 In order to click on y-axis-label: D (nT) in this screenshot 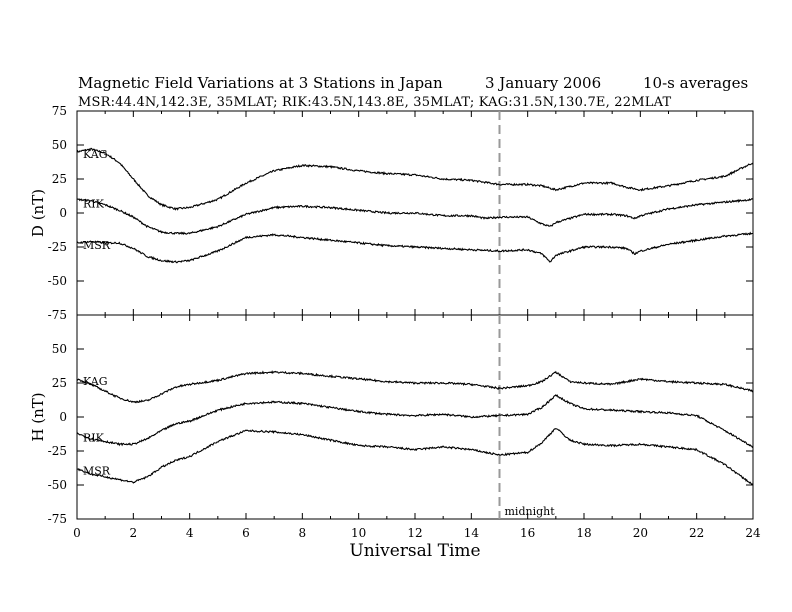, I will do `click(38, 213)`.